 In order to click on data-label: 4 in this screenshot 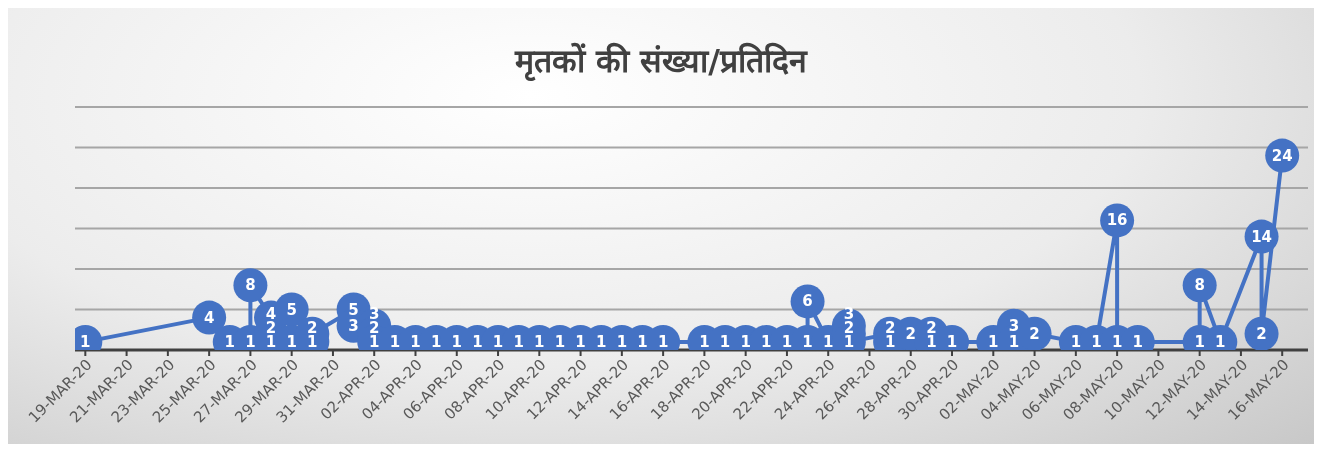, I will do `click(209, 317)`.